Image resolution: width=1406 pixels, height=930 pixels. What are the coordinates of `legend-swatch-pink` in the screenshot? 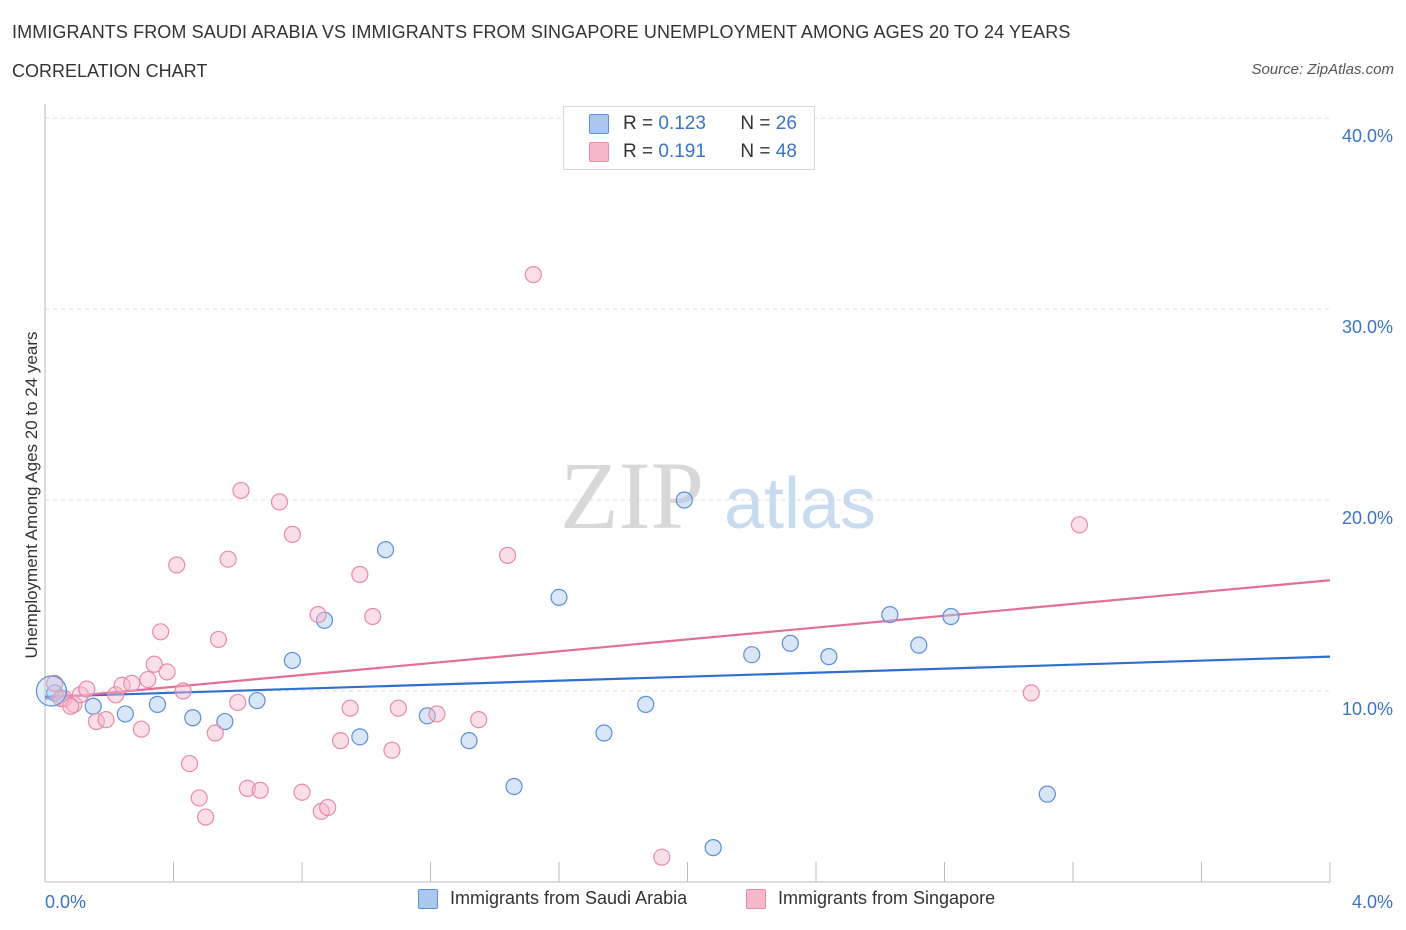 It's located at (599, 152).